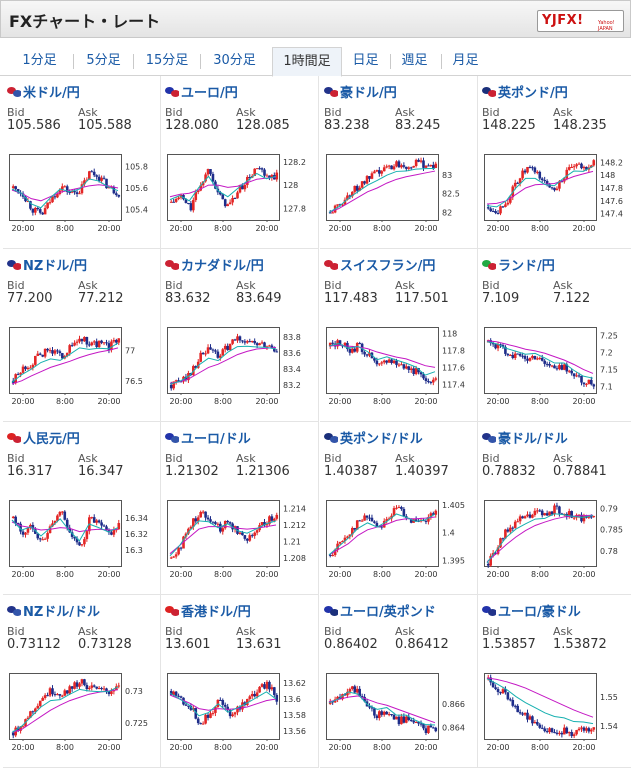 The height and width of the screenshot is (770, 631). Describe the element at coordinates (381, 439) in the screenshot. I see `pair-link: 英ポンド/ドル` at that location.